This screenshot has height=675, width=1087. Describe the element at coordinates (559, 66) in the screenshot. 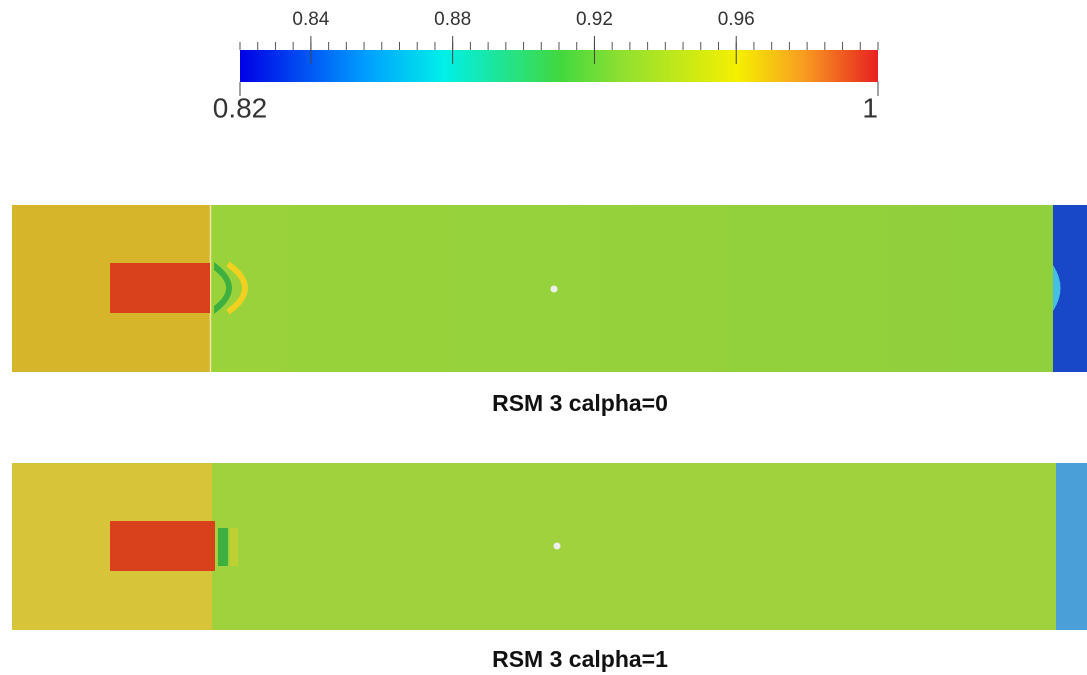

I see `colorbar` at that location.